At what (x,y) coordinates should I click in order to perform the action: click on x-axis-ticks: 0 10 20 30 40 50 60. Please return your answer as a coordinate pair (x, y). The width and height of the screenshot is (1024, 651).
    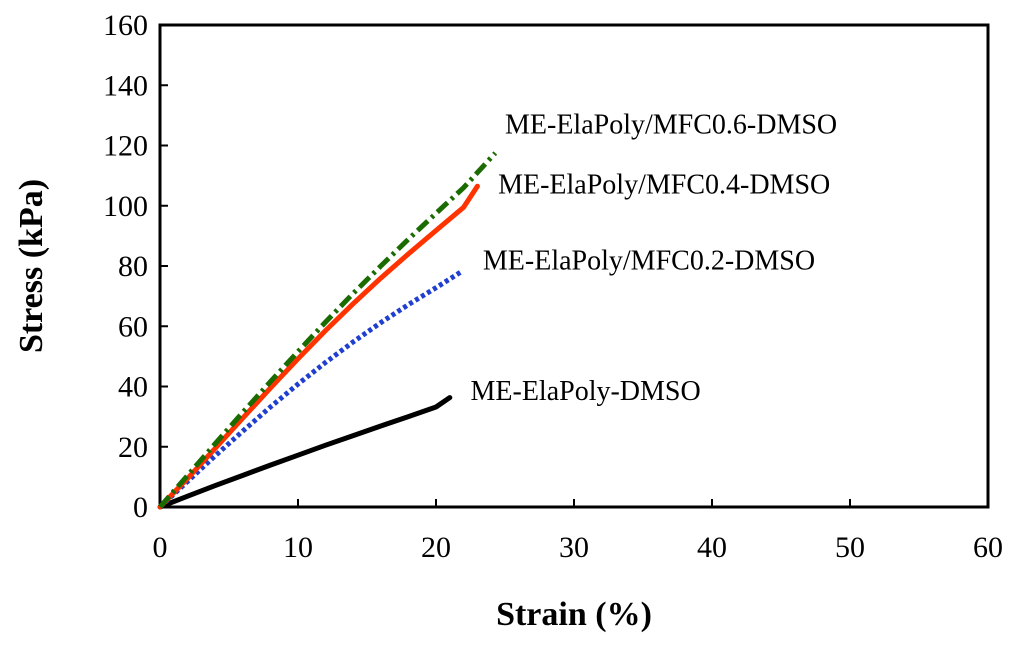
    Looking at the image, I should click on (578, 531).